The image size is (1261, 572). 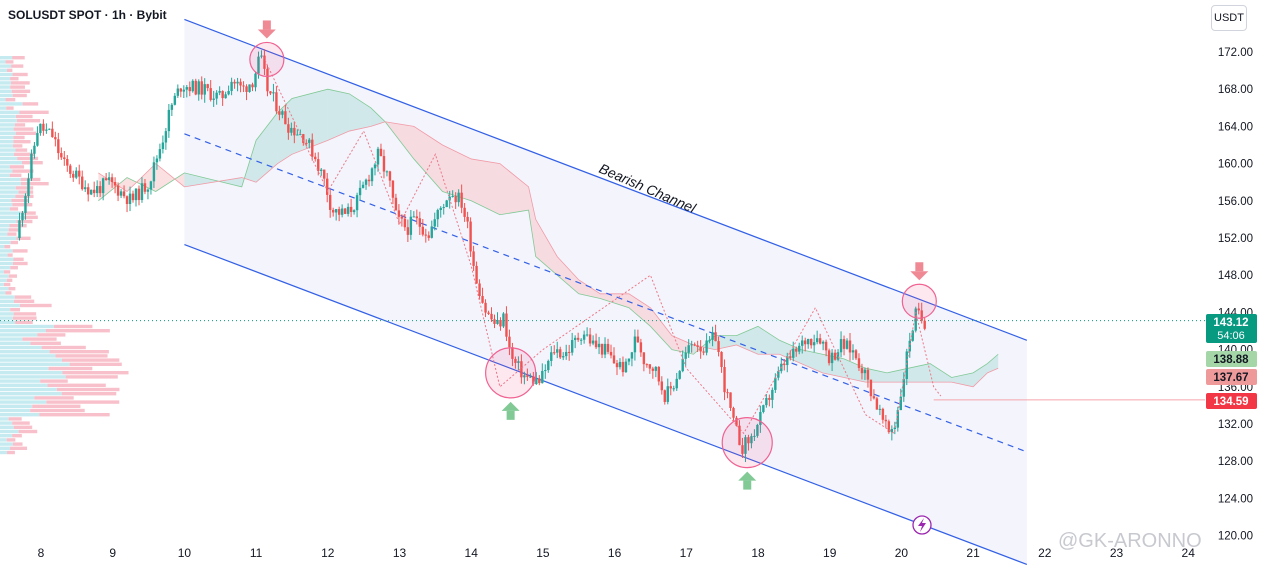 What do you see at coordinates (87, 15) in the screenshot?
I see `symbol-title: SOLUSDT SPOT · 1h · Bybit` at bounding box center [87, 15].